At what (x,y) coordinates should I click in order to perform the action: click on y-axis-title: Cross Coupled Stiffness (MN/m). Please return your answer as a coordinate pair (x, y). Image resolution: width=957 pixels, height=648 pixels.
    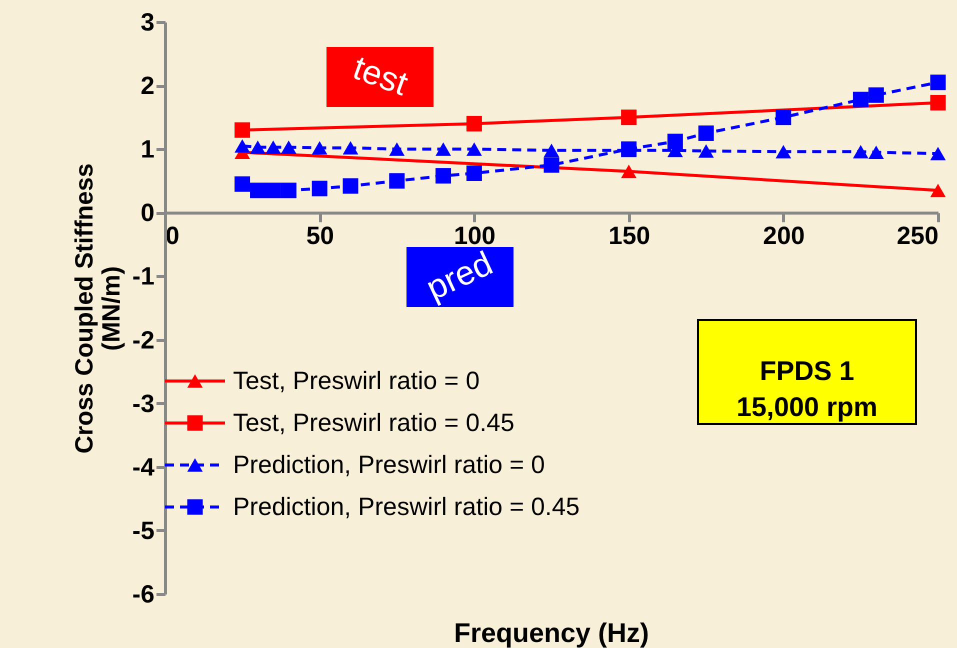
    Looking at the image, I should click on (98, 308).